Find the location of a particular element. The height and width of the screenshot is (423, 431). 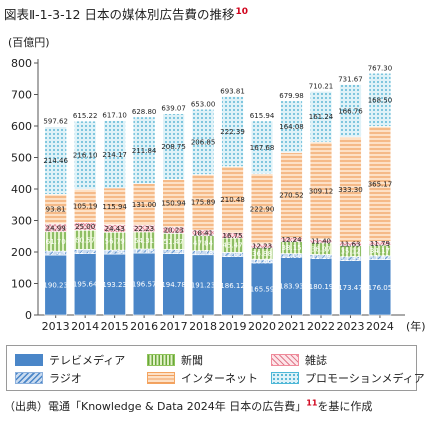

data-label-newspaper-2020: 36.88 is located at coordinates (262, 254).